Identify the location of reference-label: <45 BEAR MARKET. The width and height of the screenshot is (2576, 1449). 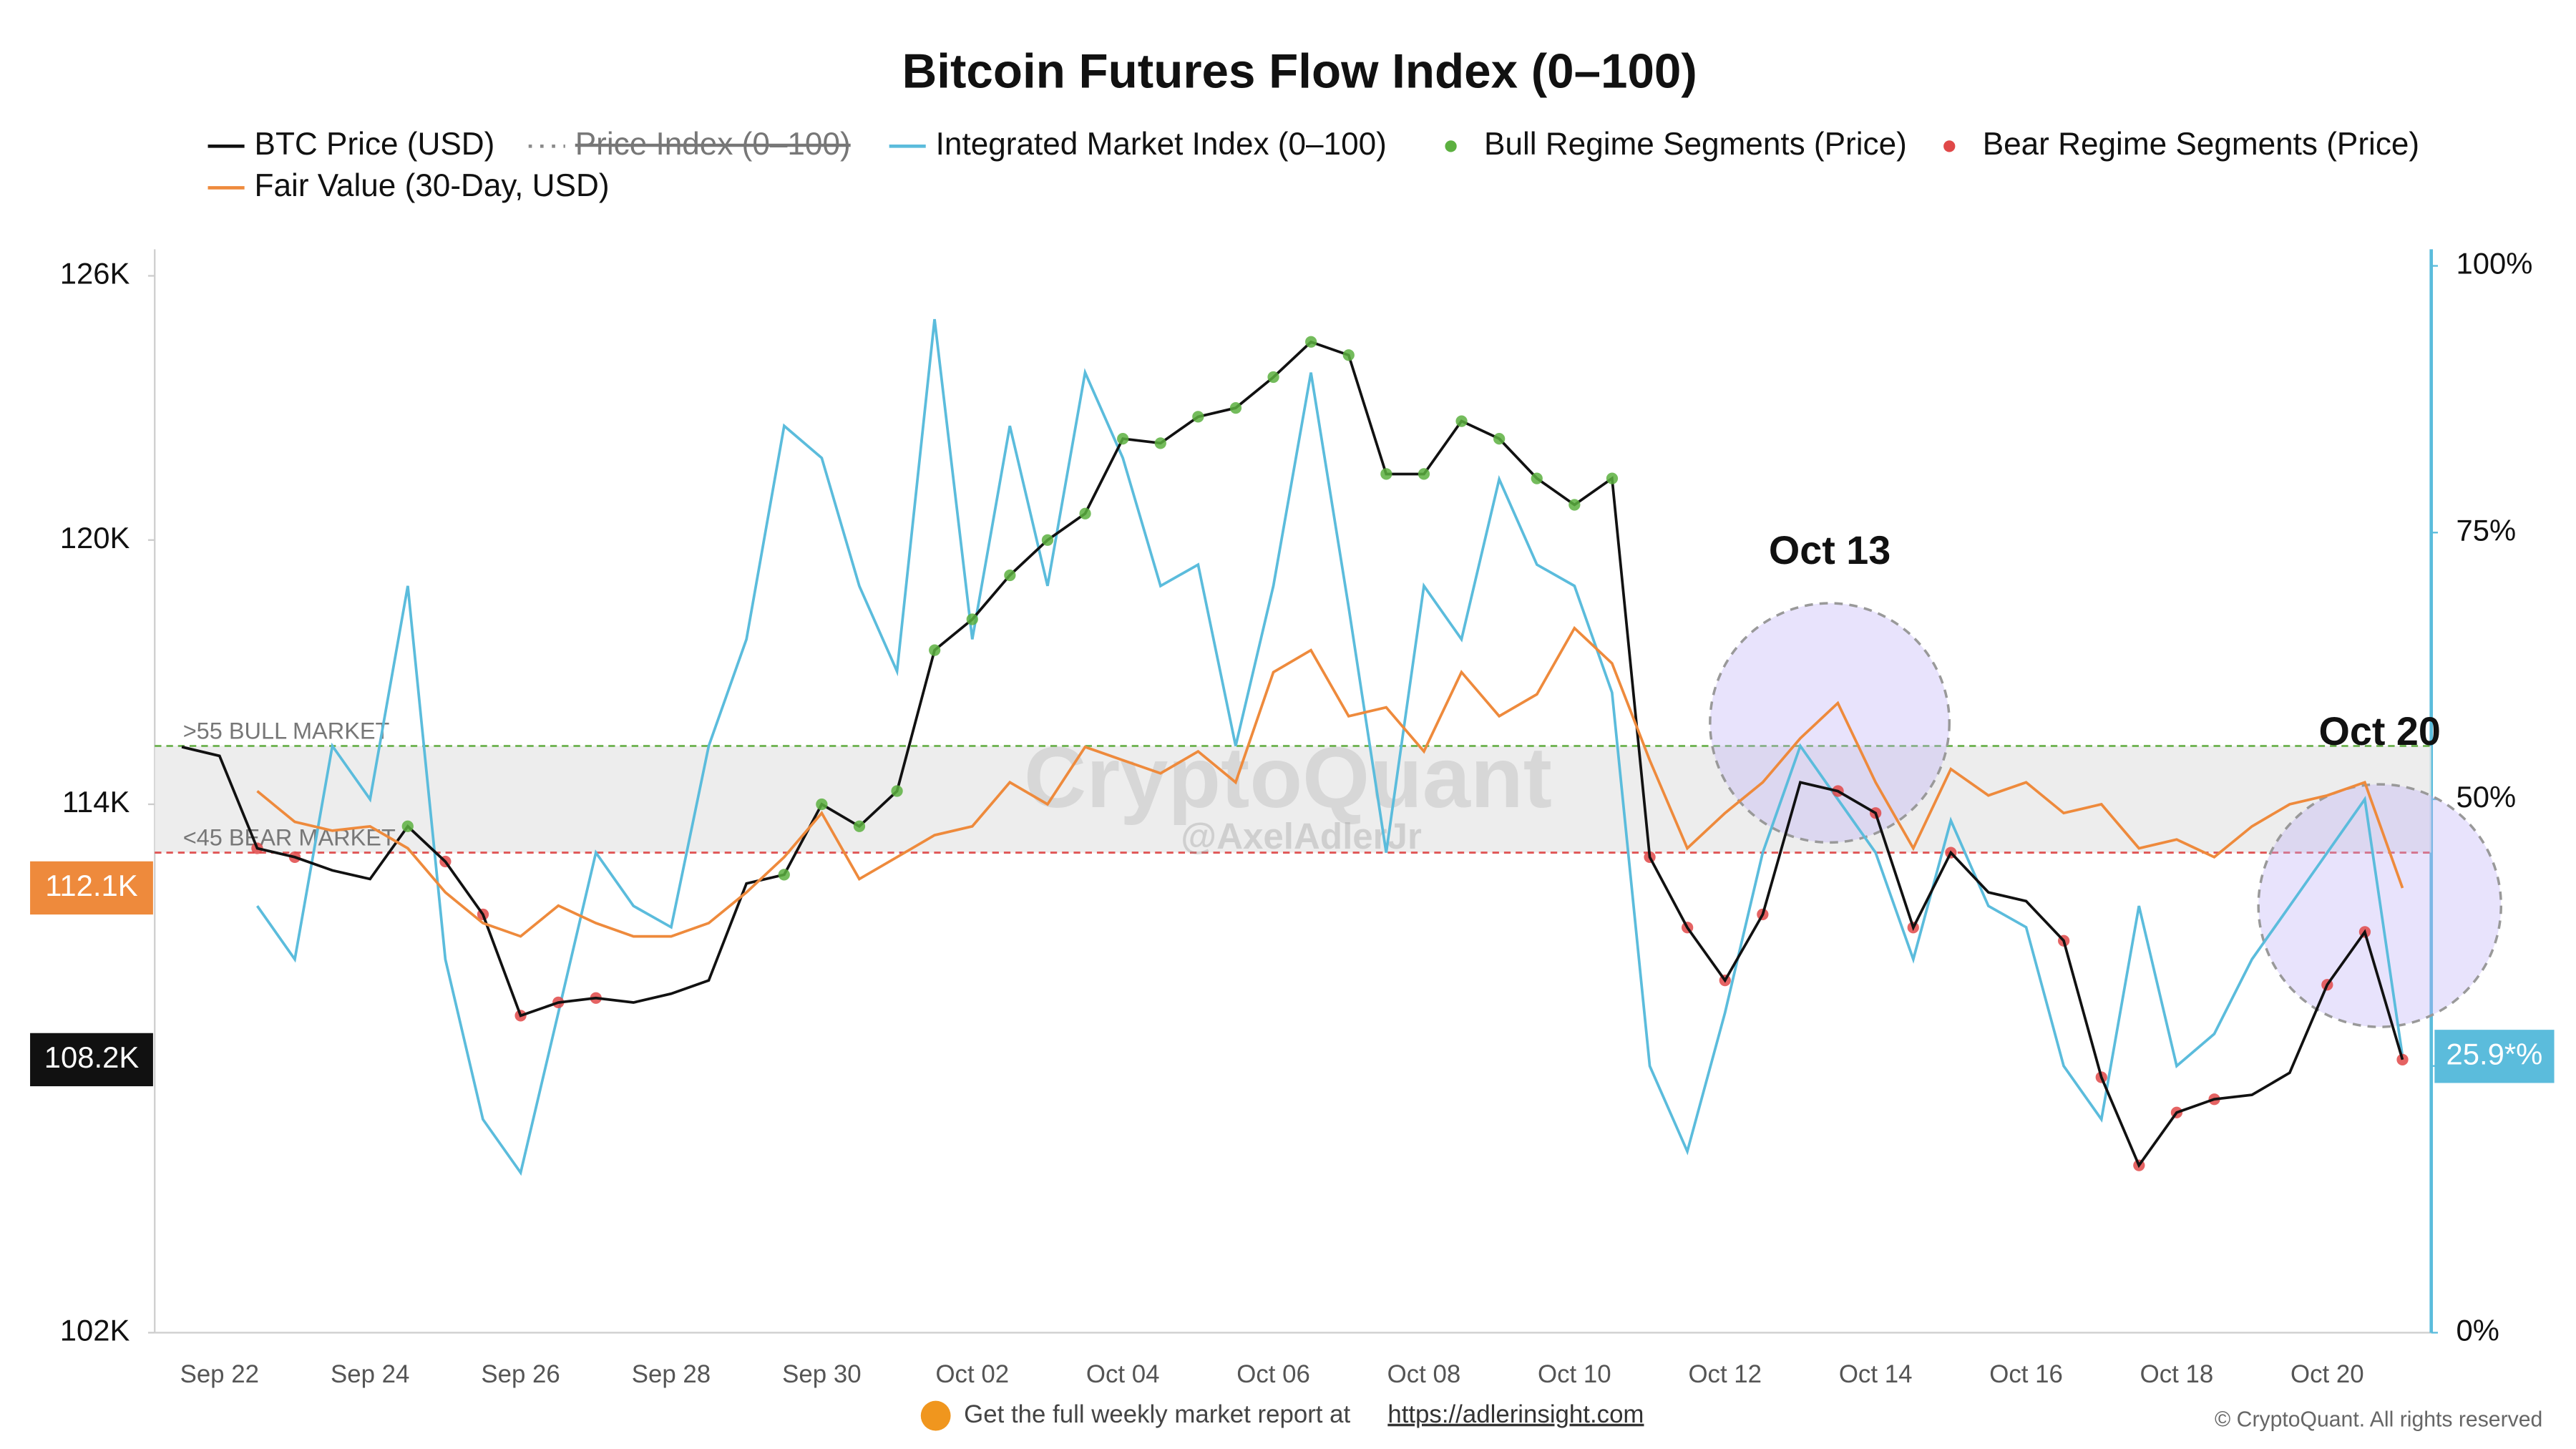
(289, 838).